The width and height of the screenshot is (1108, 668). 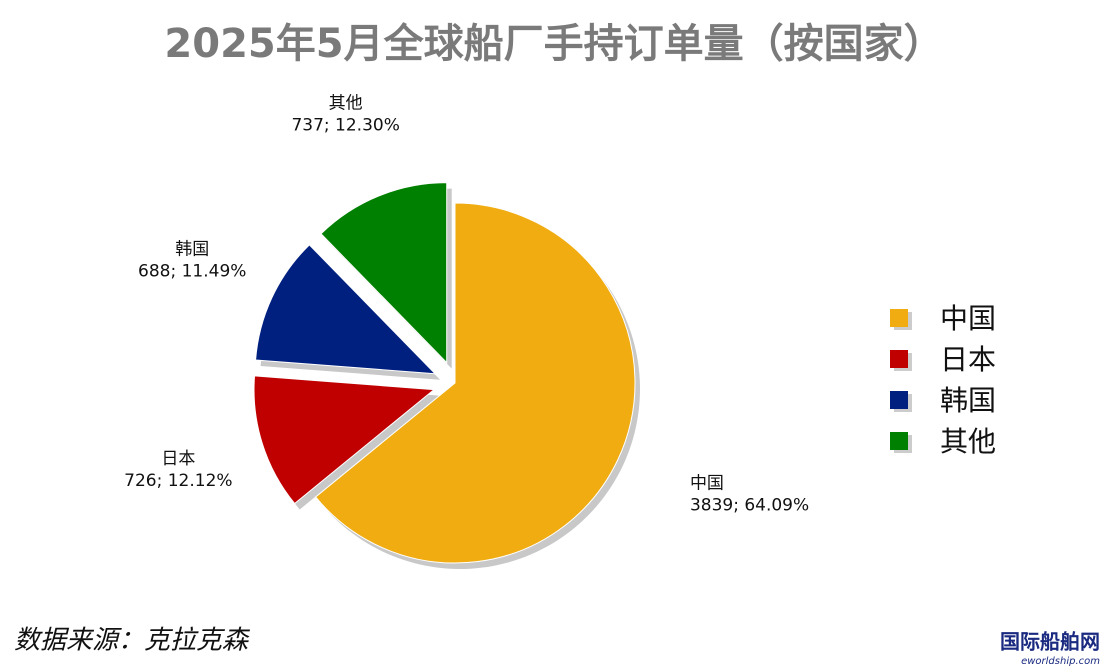 I want to click on chart-title: 2025年5月全球船厂手持订单量（按国家）, so click(x=553, y=44).